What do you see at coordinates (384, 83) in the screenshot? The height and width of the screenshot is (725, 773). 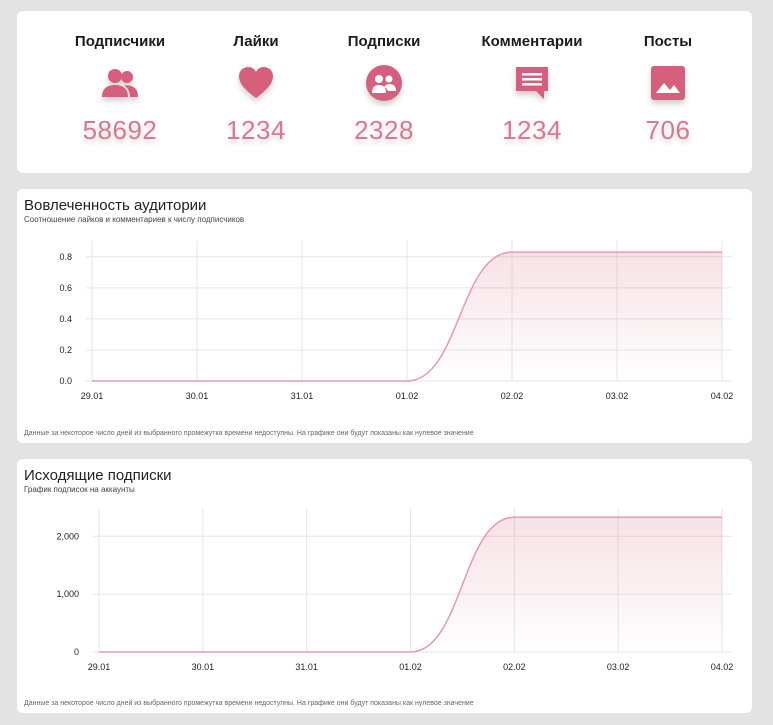 I see `following-icon` at bounding box center [384, 83].